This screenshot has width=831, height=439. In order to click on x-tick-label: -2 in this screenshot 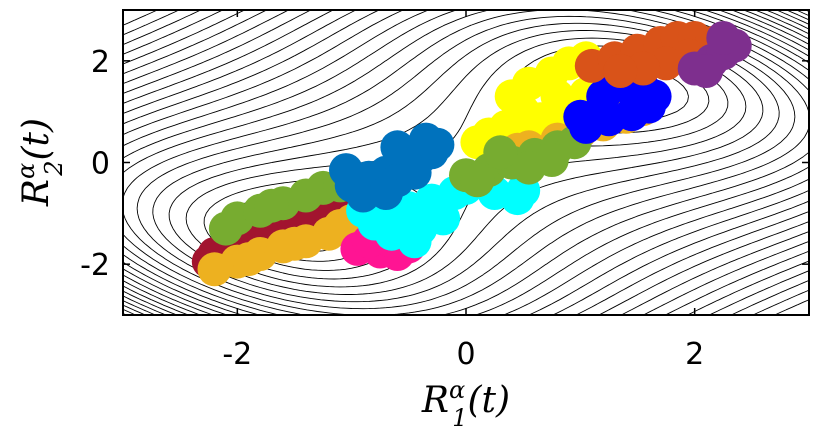, I will do `click(237, 354)`.